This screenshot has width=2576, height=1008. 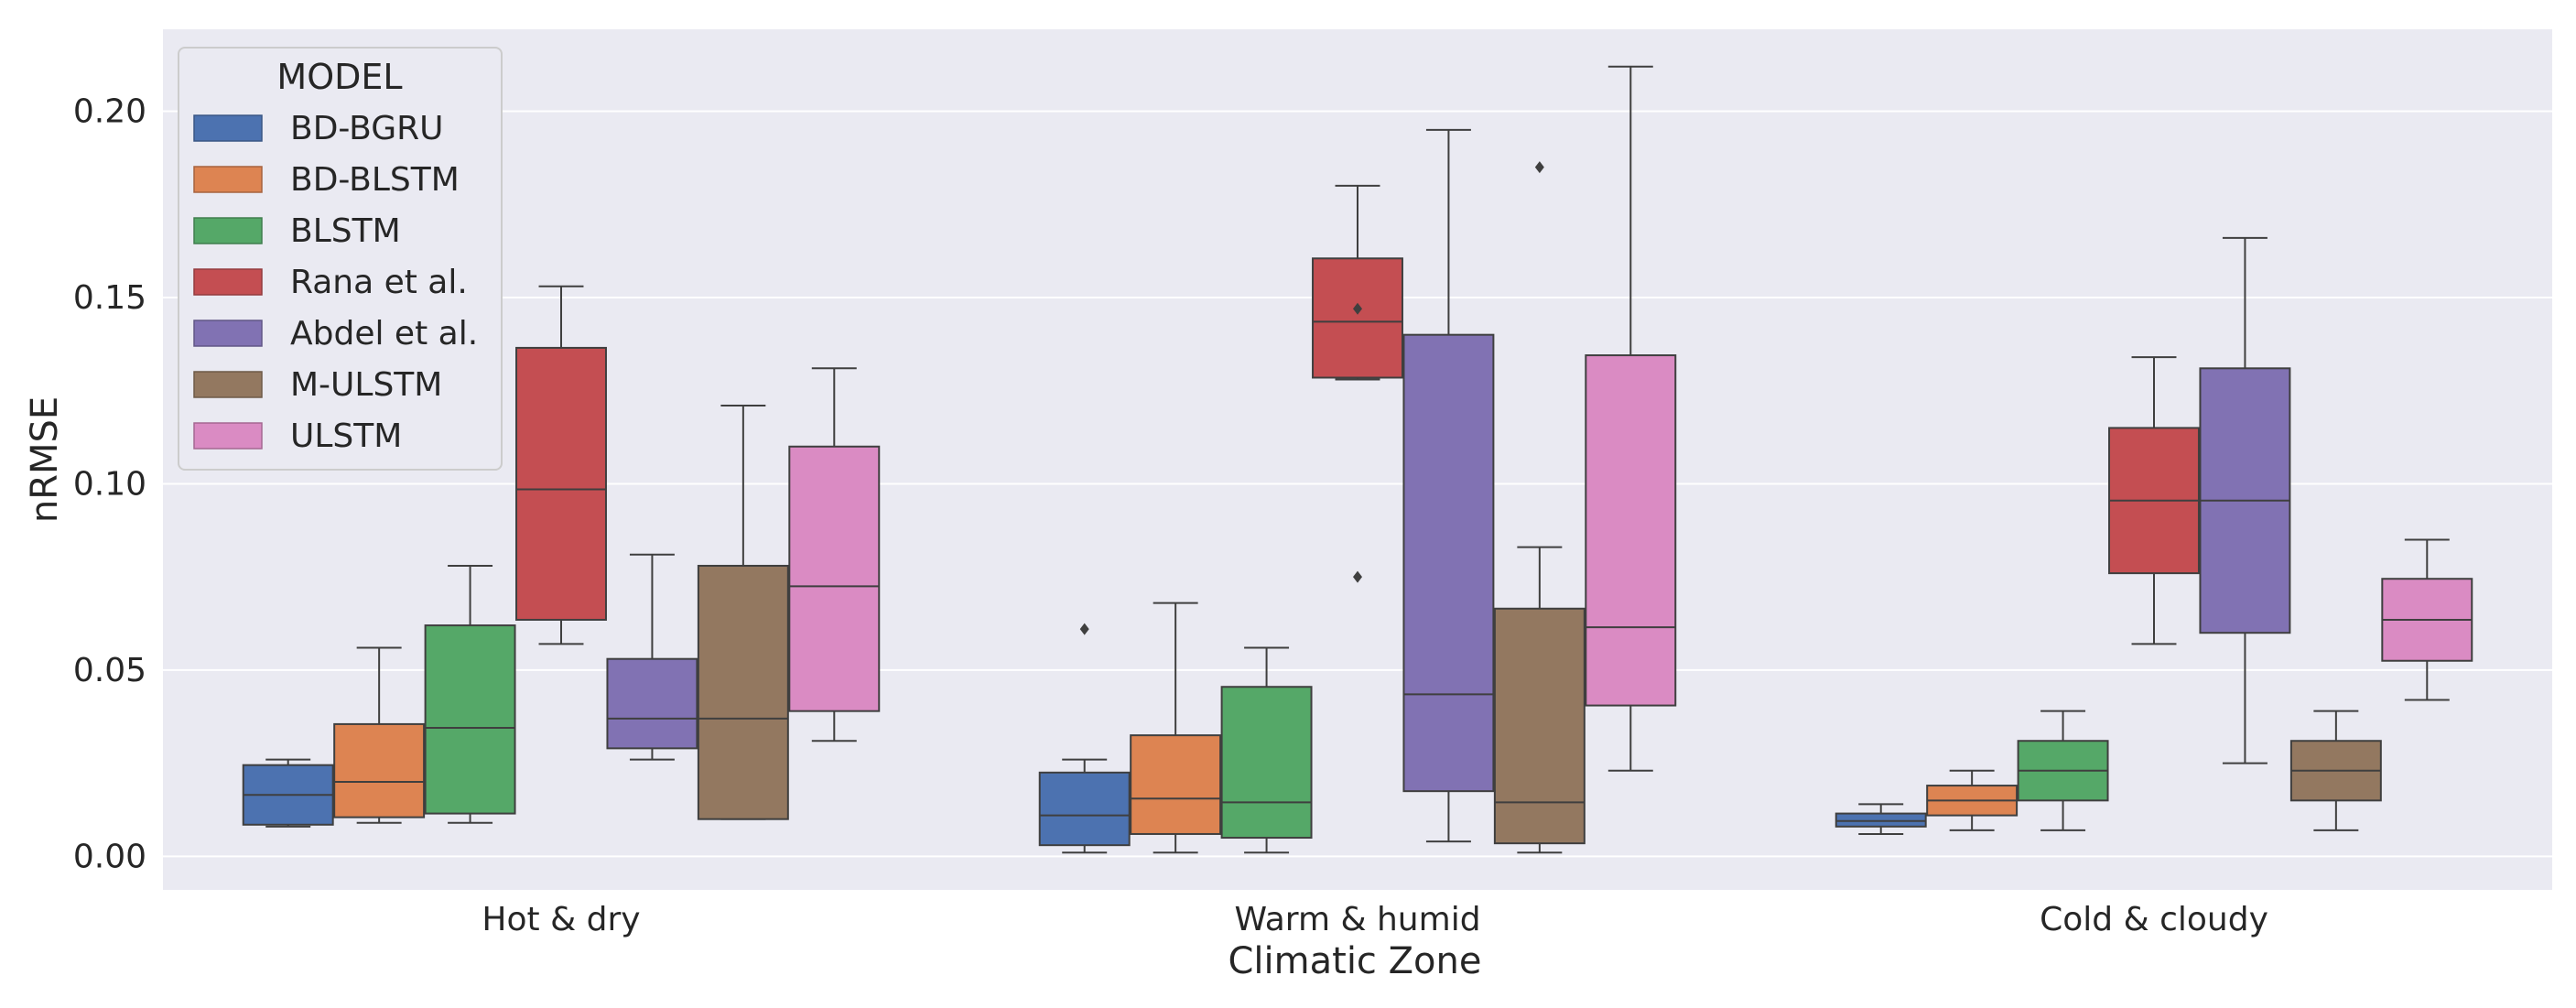 I want to click on box-blstm-hot-dry, so click(x=470, y=694).